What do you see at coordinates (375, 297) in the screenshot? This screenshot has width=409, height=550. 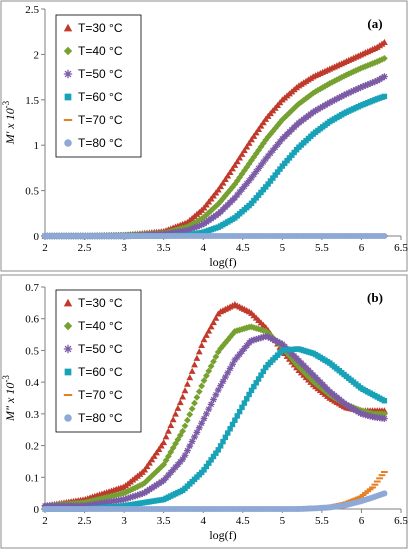 I see `panel-label: (b)` at bounding box center [375, 297].